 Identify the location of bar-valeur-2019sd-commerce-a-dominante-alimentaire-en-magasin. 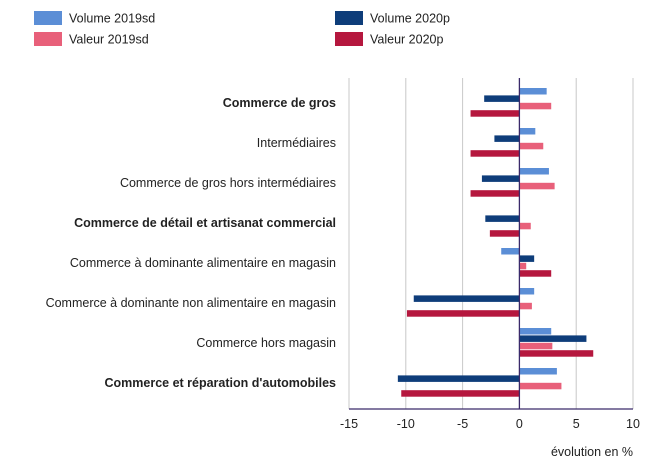
(523, 266).